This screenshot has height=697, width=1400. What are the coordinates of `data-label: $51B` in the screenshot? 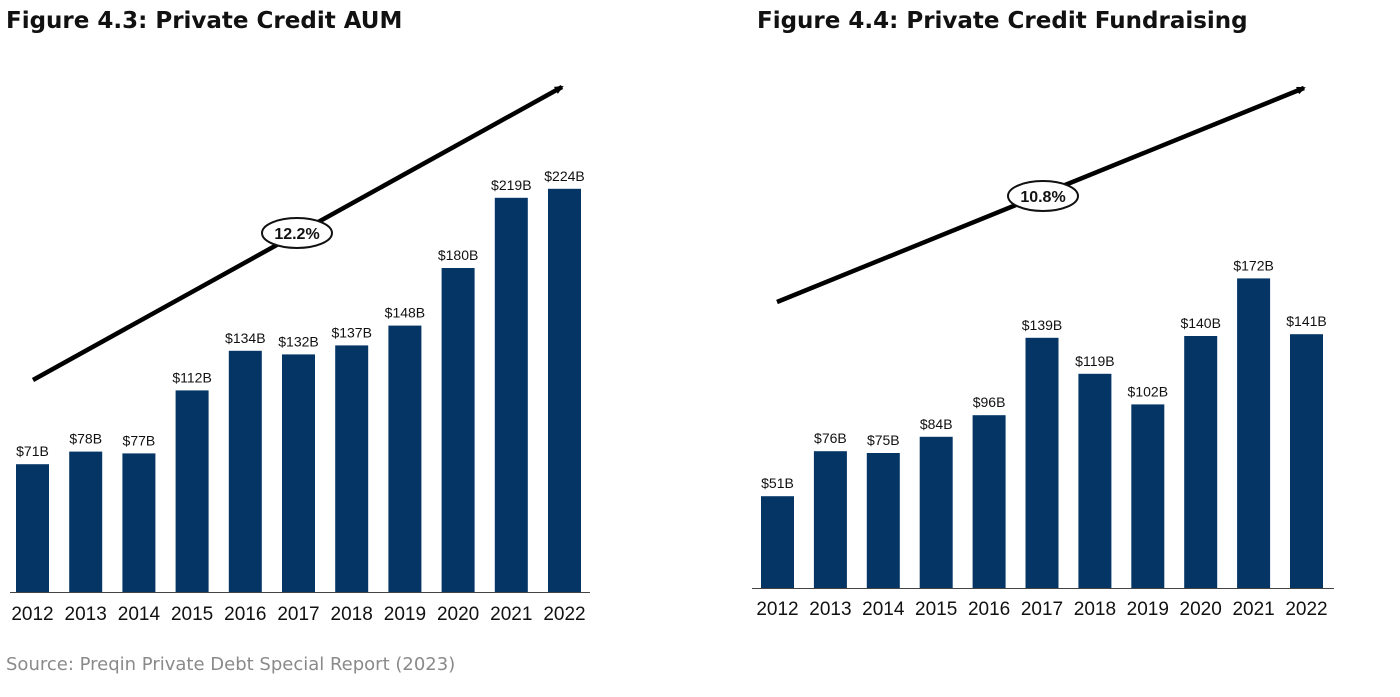 It's located at (777, 483).